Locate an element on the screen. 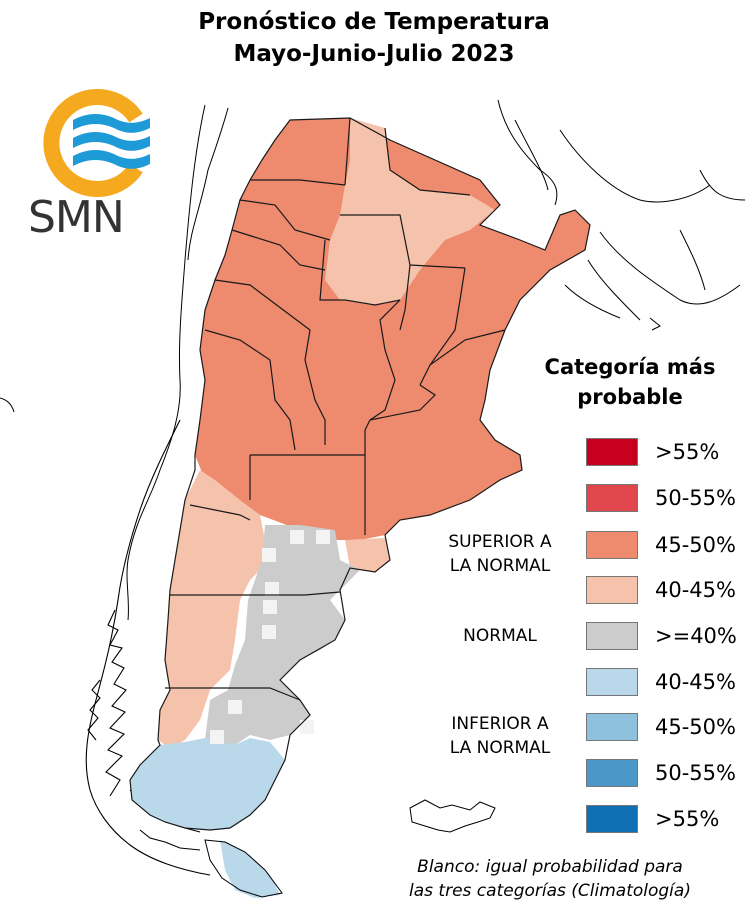 This screenshot has height=917, width=748. white-cells is located at coordinates (270, 637).